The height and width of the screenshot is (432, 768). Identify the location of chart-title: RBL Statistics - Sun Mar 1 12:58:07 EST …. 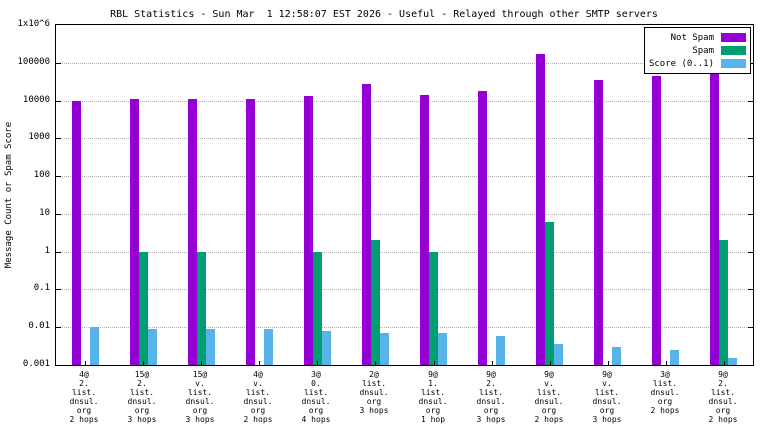
(384, 14).